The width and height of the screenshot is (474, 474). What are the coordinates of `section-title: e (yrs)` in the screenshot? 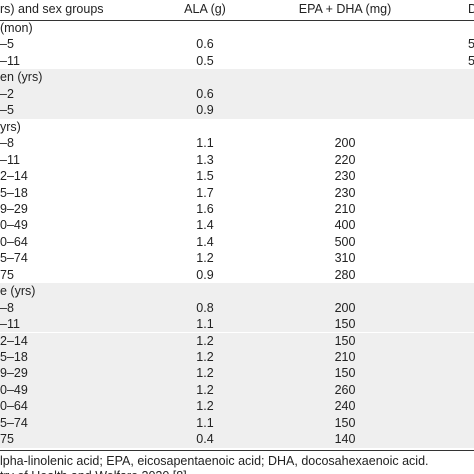 It's located at (18, 291).